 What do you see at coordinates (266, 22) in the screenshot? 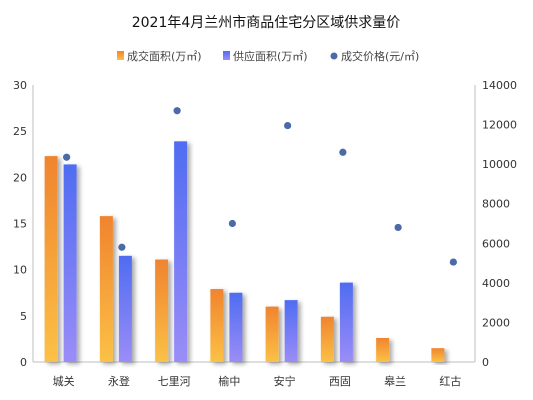
I see `chart-title: 2021年4月兰州市商品住宅分区域供求量价` at bounding box center [266, 22].